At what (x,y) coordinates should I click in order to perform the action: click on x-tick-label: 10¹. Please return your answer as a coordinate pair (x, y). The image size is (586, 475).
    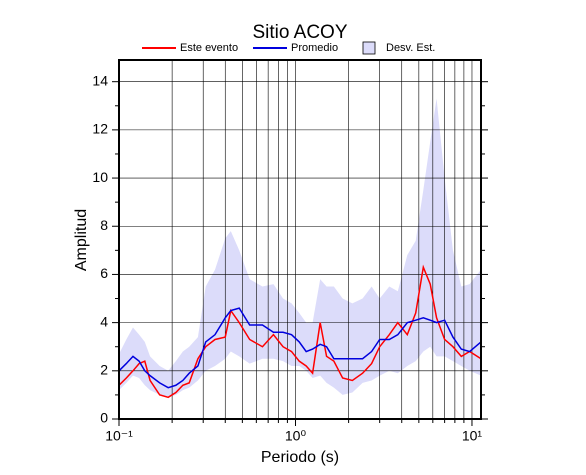
    Looking at the image, I should click on (472, 436).